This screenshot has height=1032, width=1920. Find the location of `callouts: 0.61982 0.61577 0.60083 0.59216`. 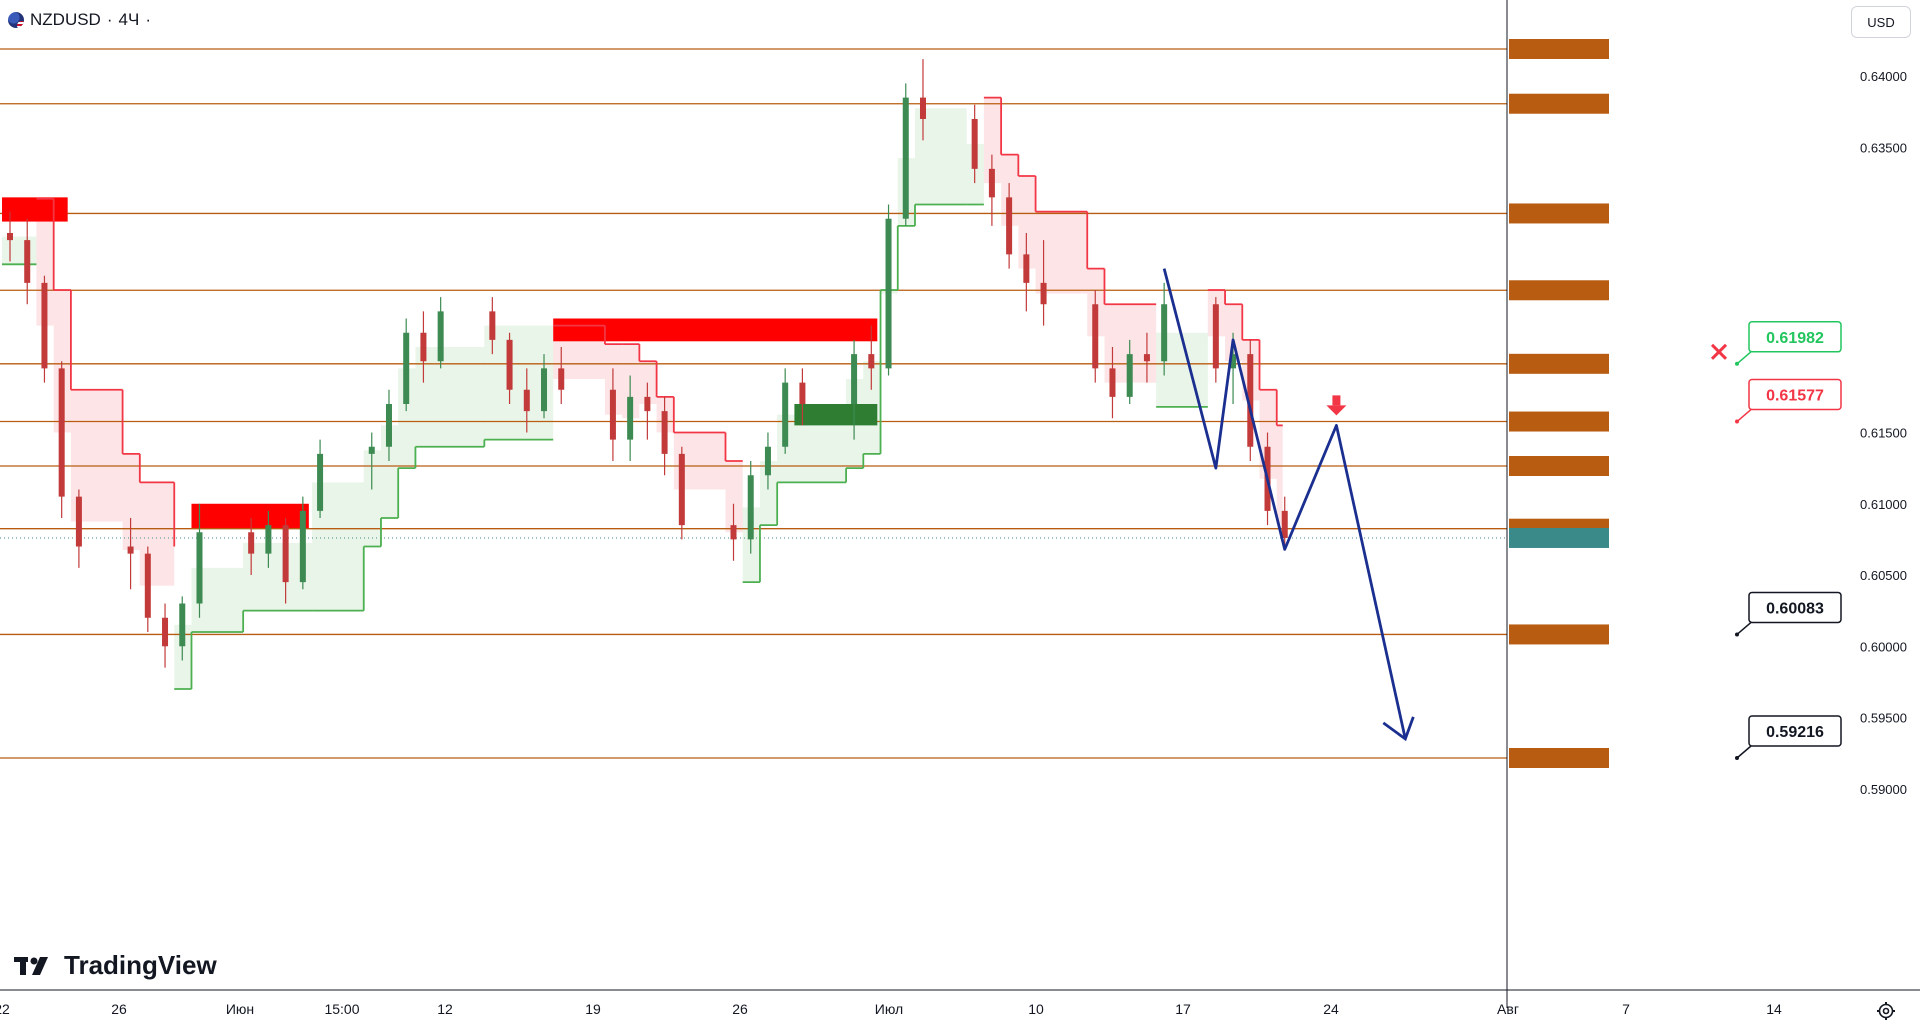

callouts: 0.61982 0.61577 0.60083 0.59216 is located at coordinates (1776, 540).